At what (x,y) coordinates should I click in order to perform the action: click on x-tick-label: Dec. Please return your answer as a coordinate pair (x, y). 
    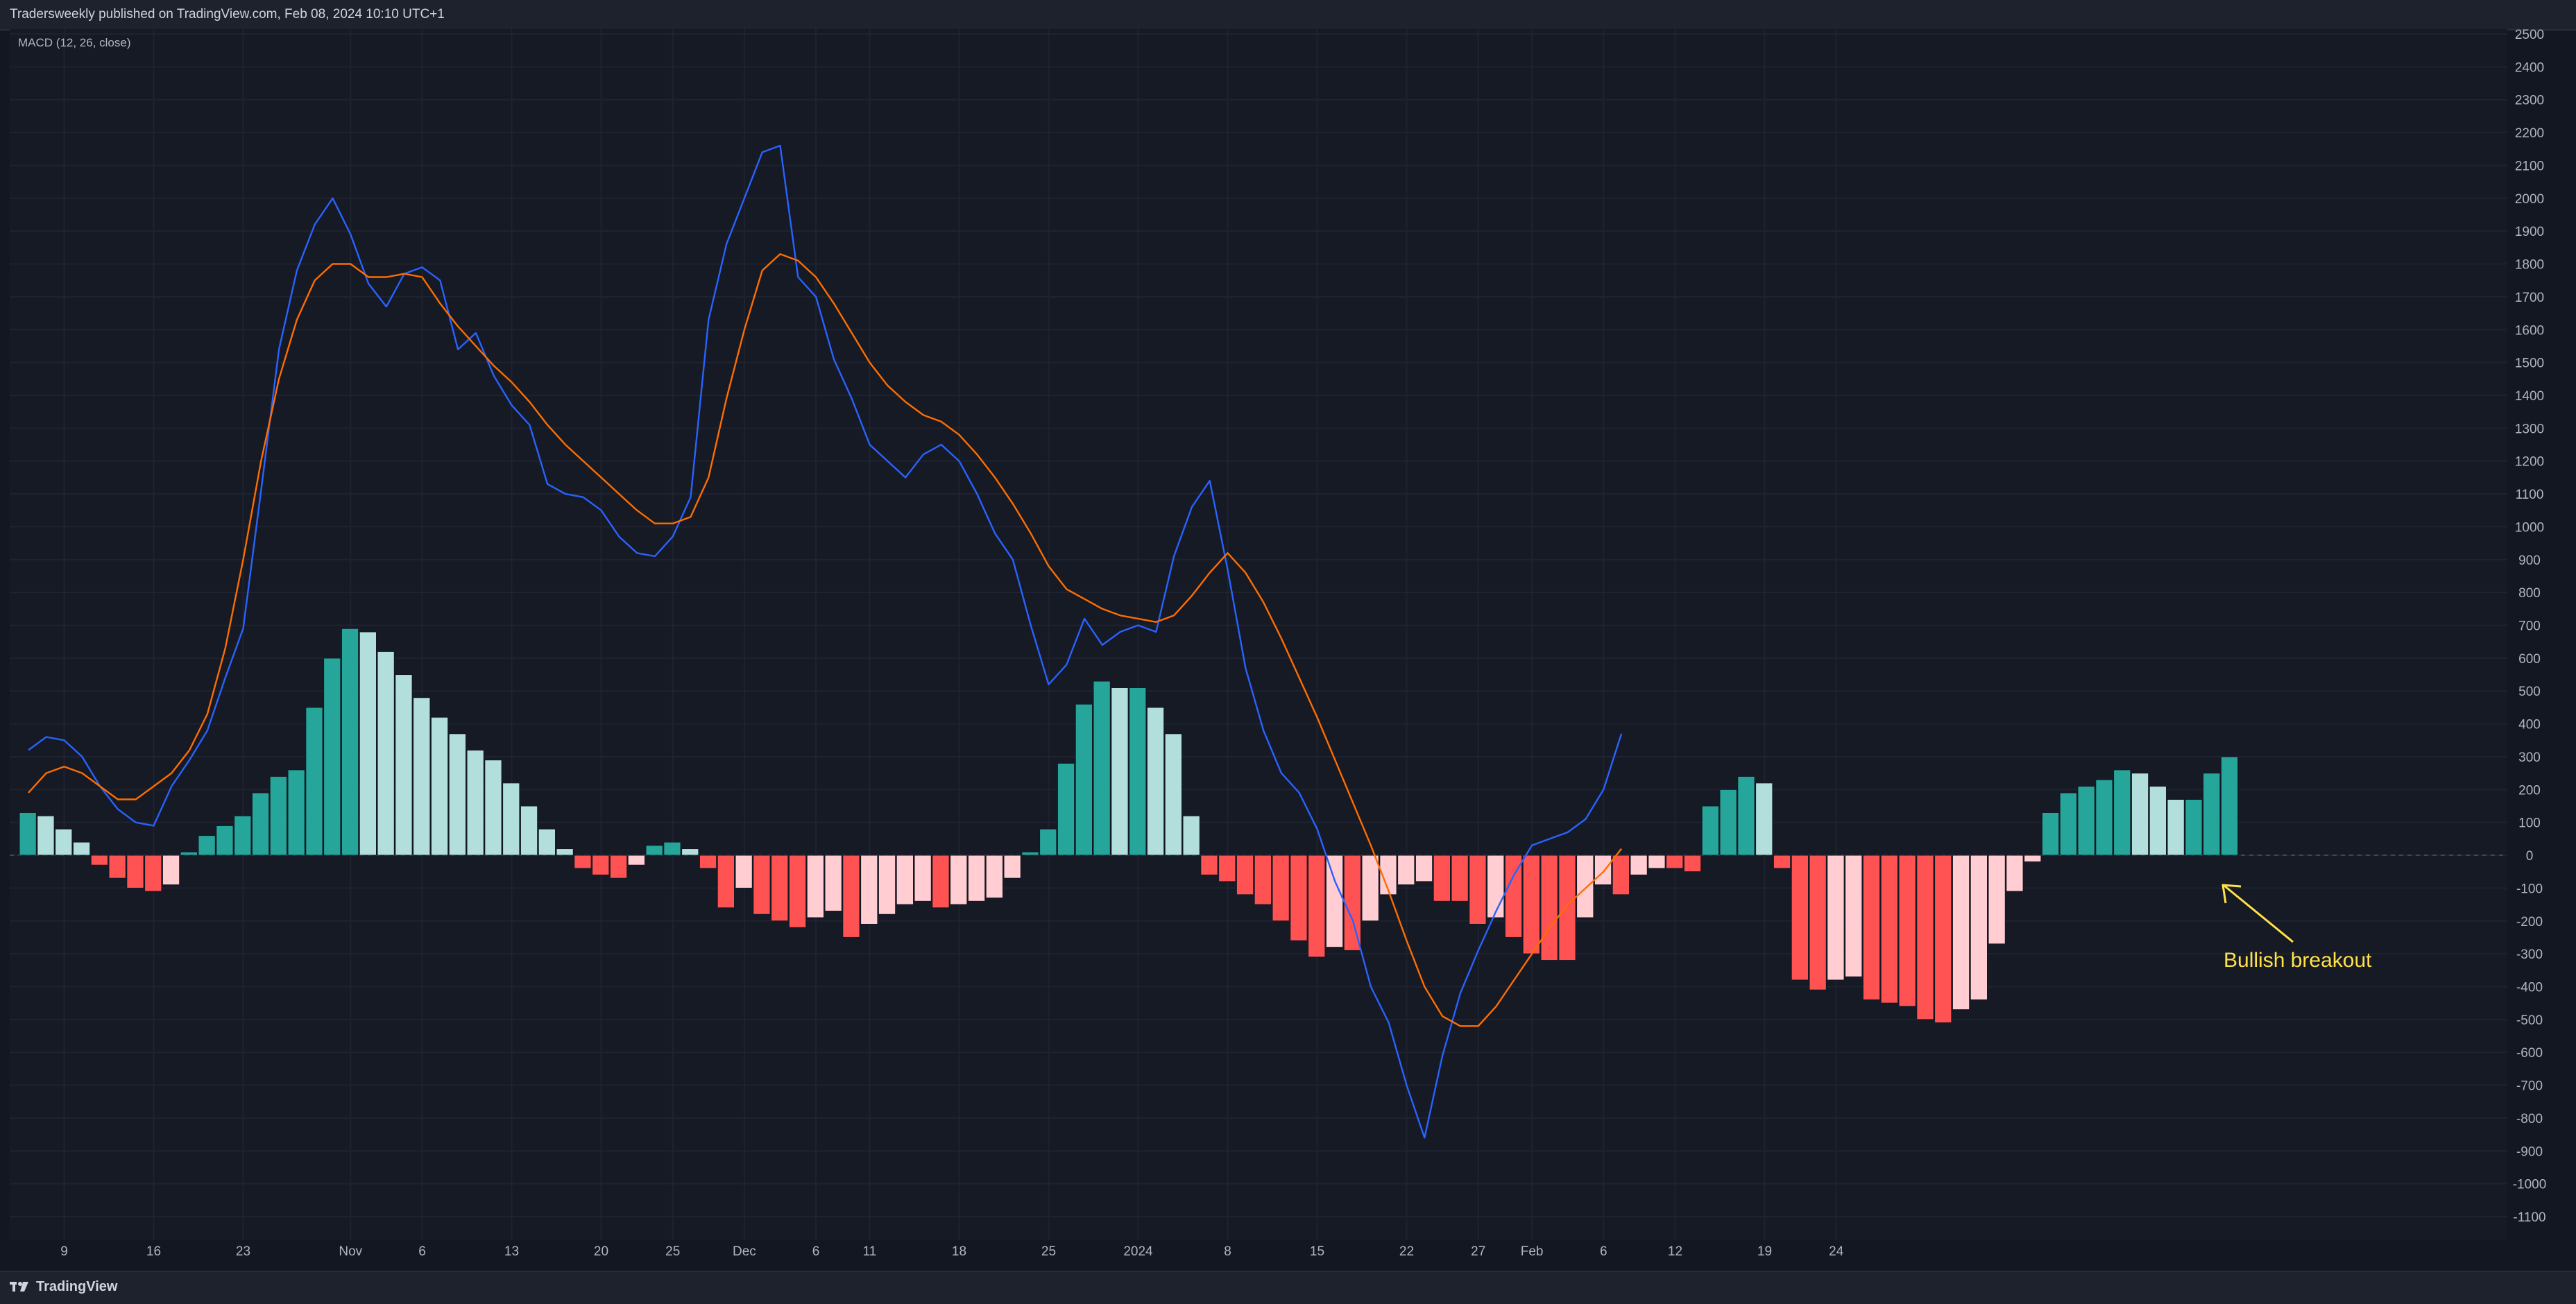
    Looking at the image, I should click on (744, 1251).